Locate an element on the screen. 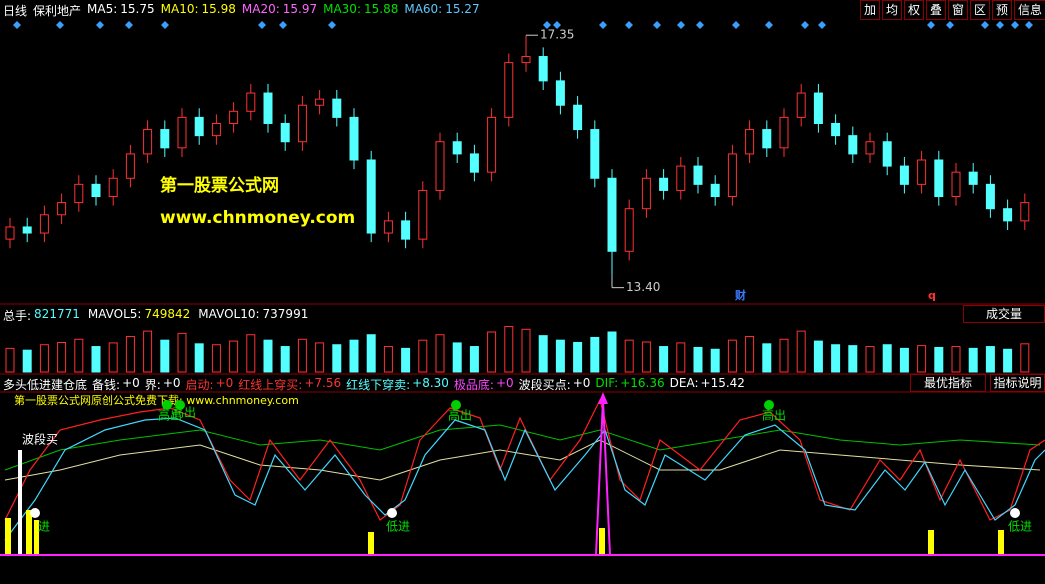 The width and height of the screenshot is (1045, 584). stat-value: 821771 is located at coordinates (57, 314).